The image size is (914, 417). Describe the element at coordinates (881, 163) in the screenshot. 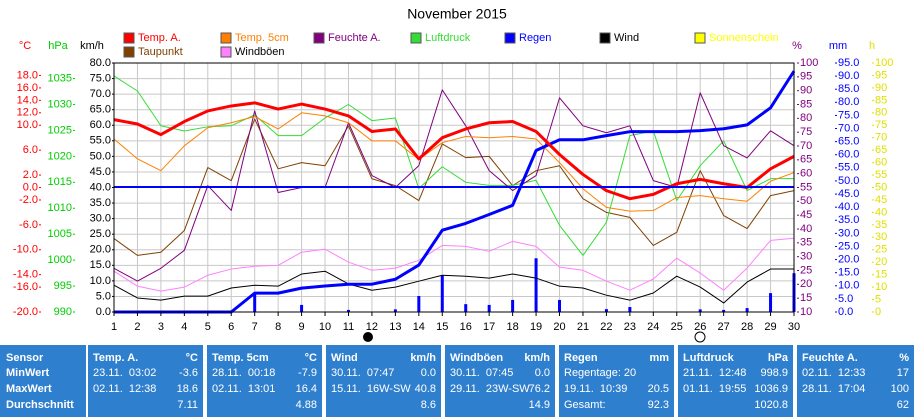

I see `y-tick-label: 60` at that location.